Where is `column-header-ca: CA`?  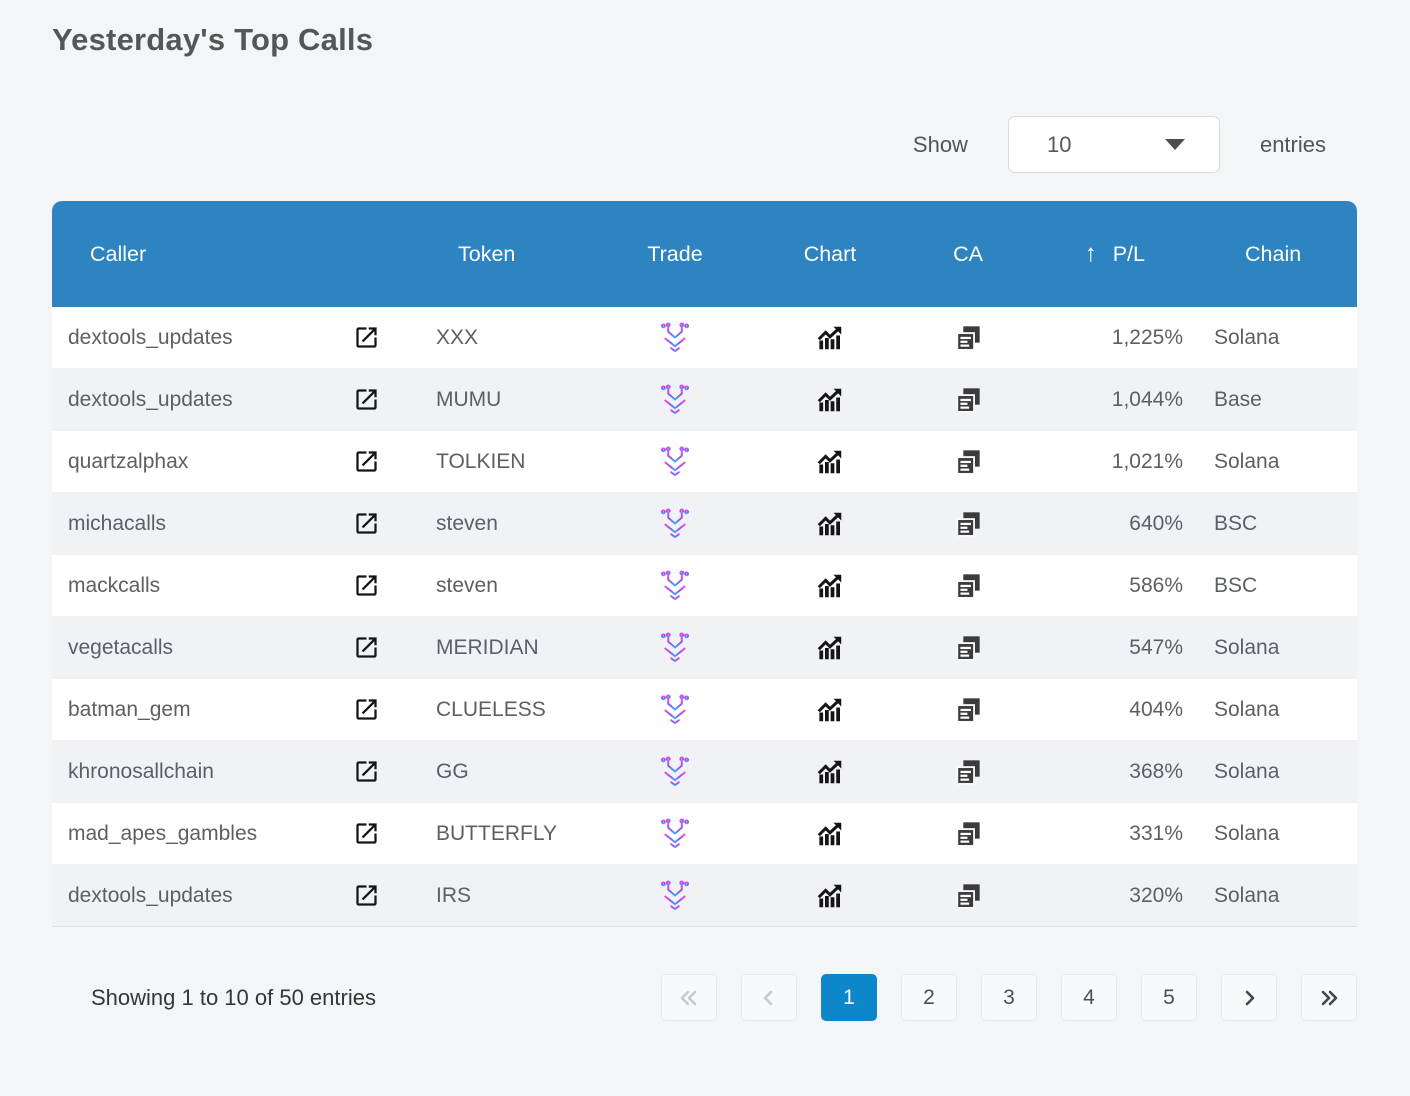 column-header-ca: CA is located at coordinates (968, 253).